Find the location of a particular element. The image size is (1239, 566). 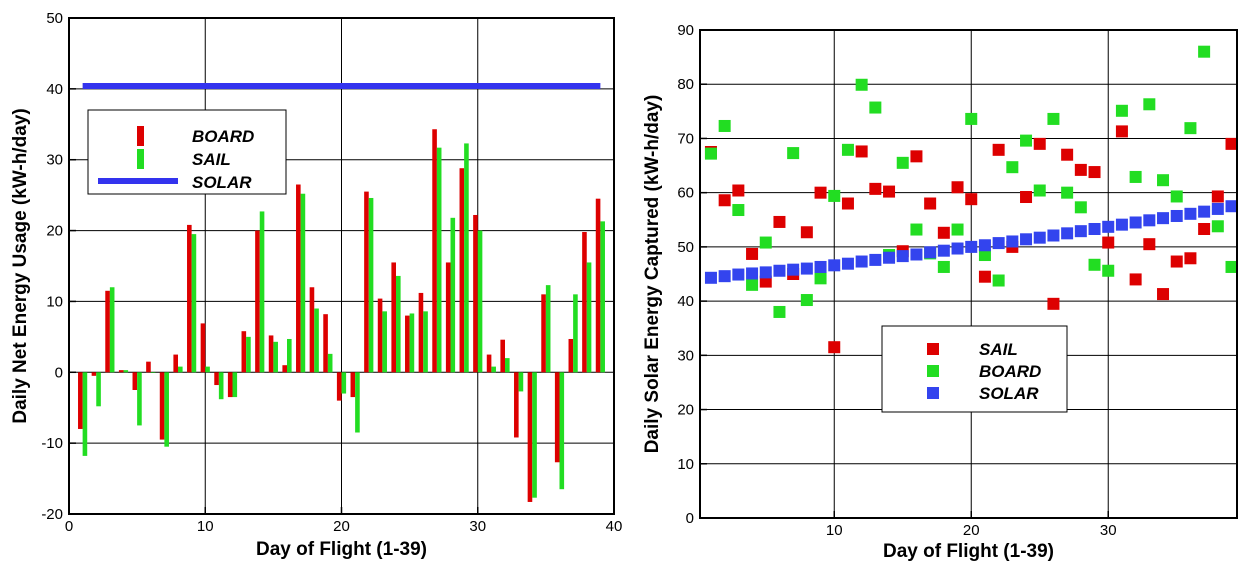

y-tick-label: 40 is located at coordinates (685, 301).